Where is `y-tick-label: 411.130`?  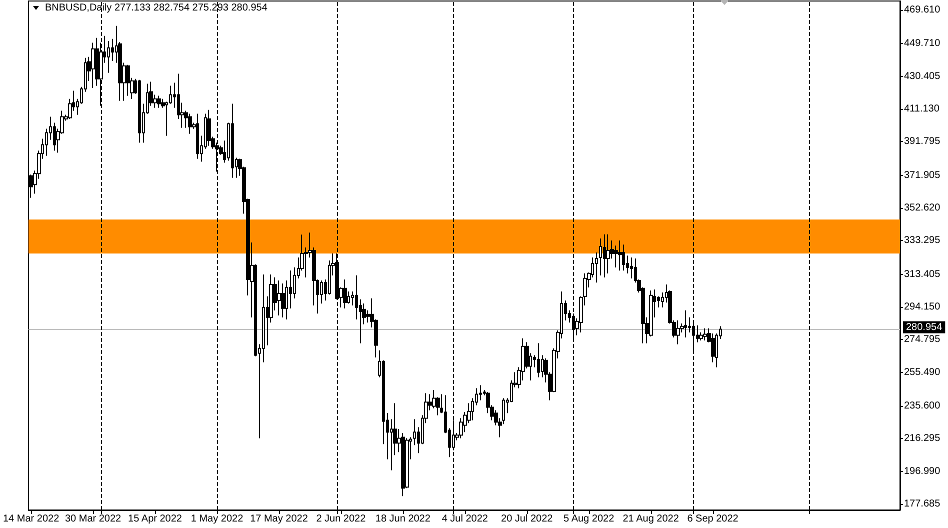
y-tick-label: 411.130 is located at coordinates (922, 108).